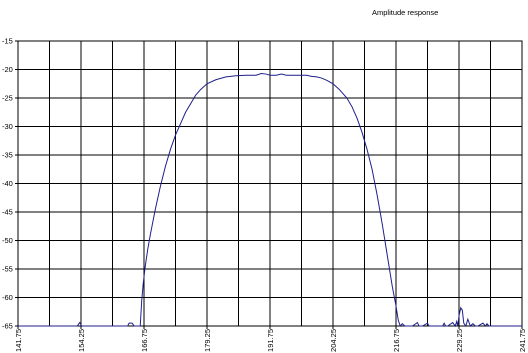 The height and width of the screenshot is (353, 528). I want to click on y-axis-ticks: -15 -20 -25 -30 -35 -40 -45 -50 -55 -60 -65, so click(10, 184).